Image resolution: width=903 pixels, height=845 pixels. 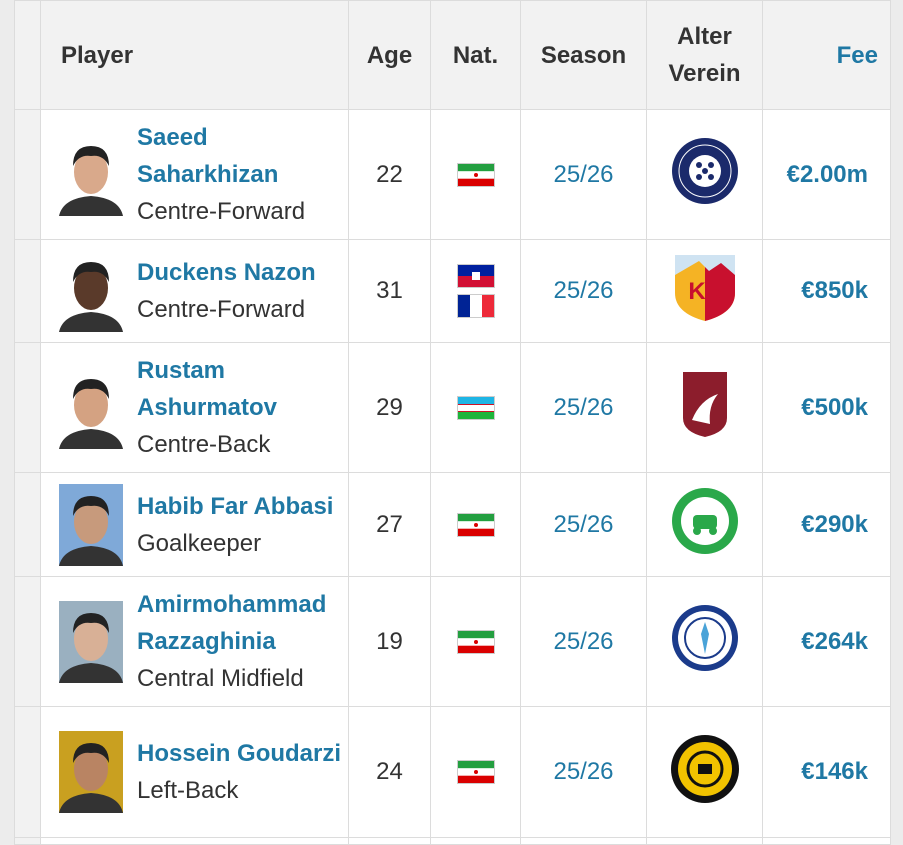 I want to click on player-name-link: Amirmohammad Razzaghinia, so click(x=232, y=623).